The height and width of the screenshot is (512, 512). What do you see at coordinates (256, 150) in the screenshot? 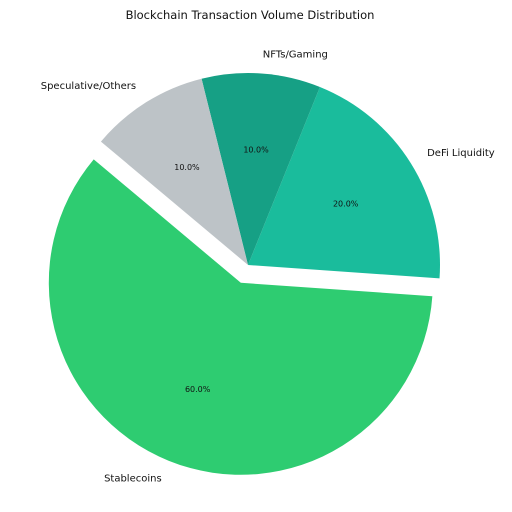
I see `pct-label-nfts-gaming: 10.0%` at bounding box center [256, 150].